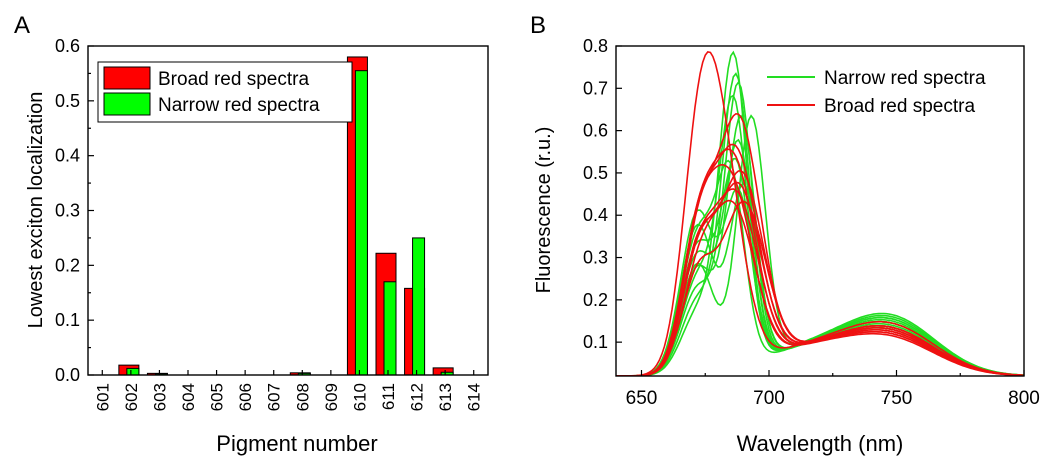 The height and width of the screenshot is (461, 1048). Describe the element at coordinates (595, 300) in the screenshot. I see `y-tick-label-b: 0.2` at that location.